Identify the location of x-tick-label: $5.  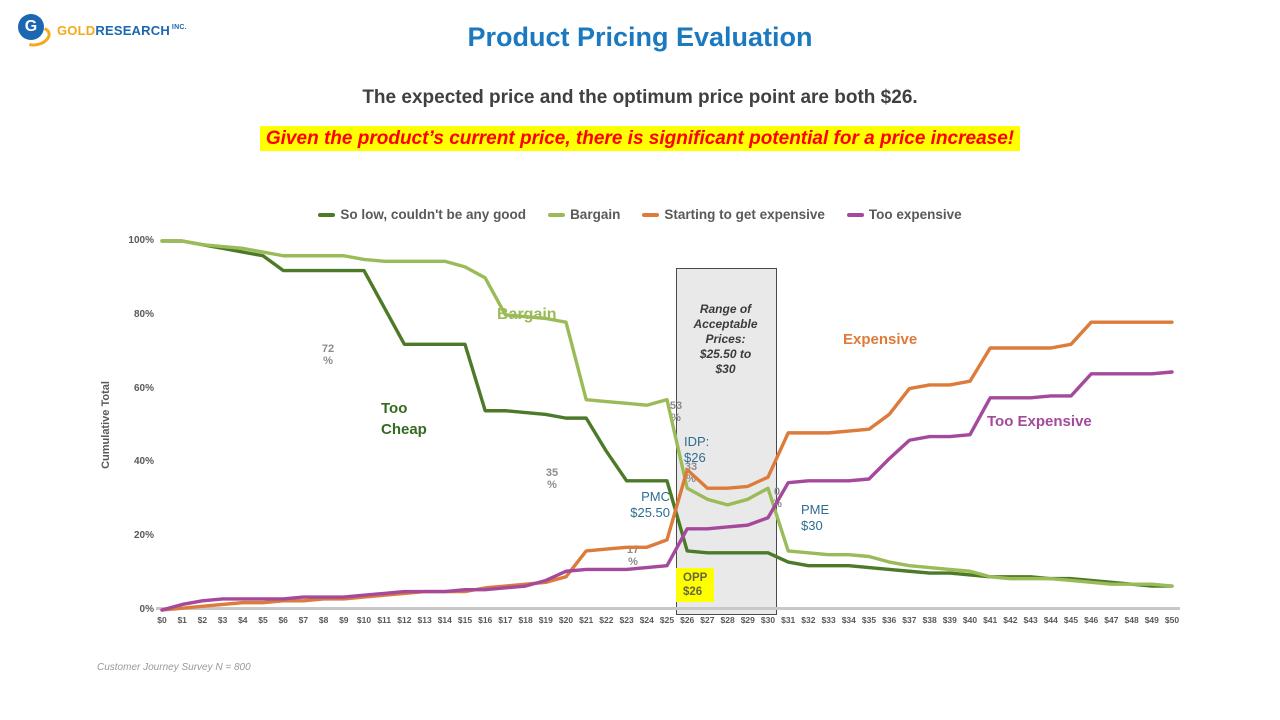
(263, 620).